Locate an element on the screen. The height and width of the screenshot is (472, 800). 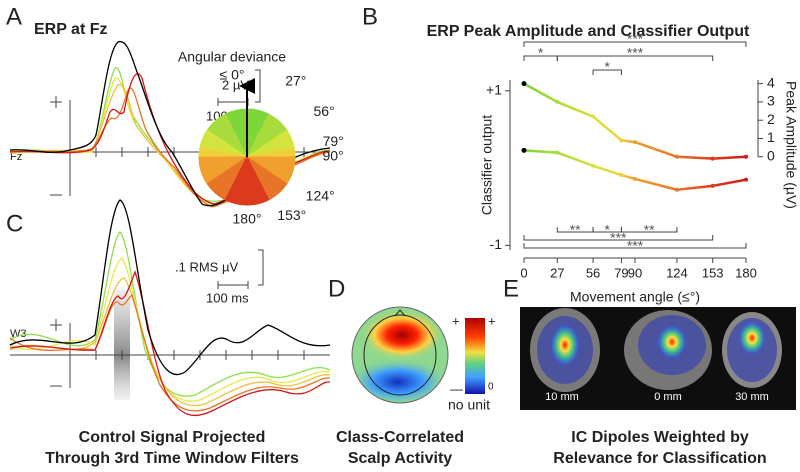
y2-tick-label: 3 is located at coordinates (771, 101).